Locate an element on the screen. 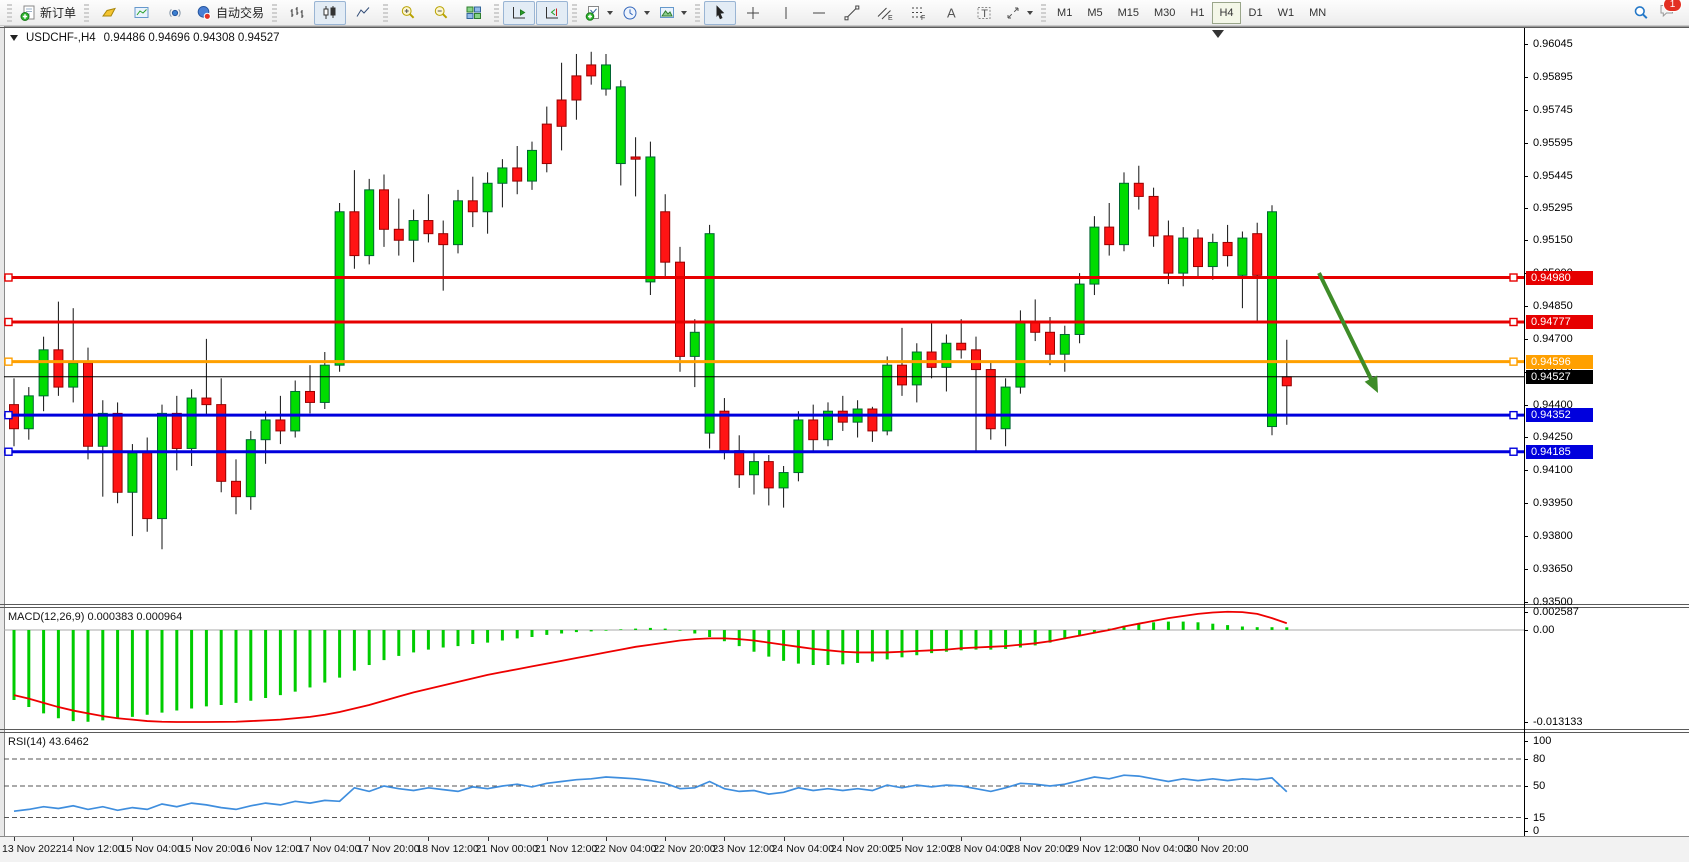 This screenshot has width=1689, height=862. template-button is located at coordinates (673, 13).